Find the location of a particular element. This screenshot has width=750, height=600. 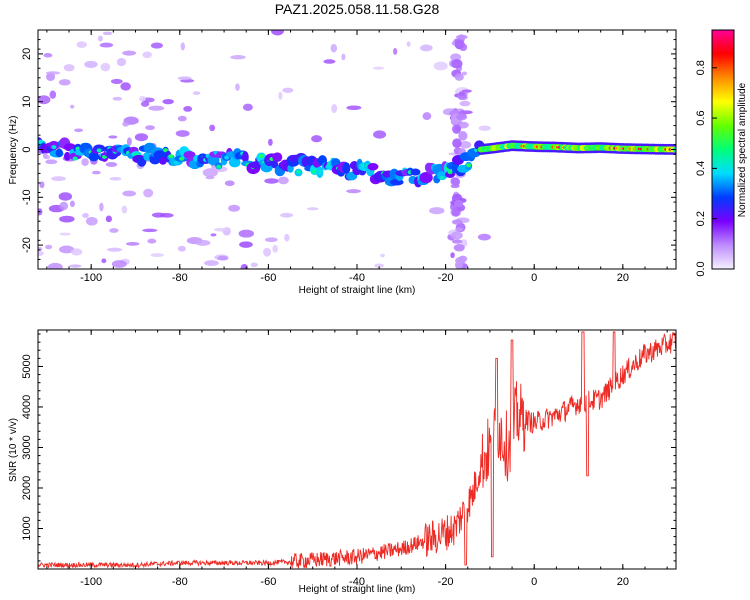

spec-xtick-label: -80 is located at coordinates (180, 278).